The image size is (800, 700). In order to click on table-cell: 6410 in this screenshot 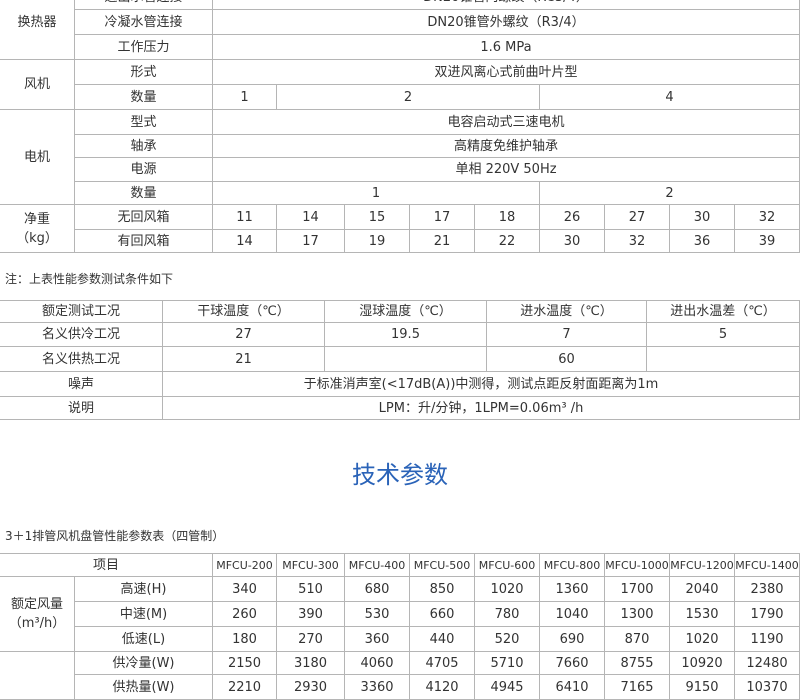, I will do `click(572, 687)`.